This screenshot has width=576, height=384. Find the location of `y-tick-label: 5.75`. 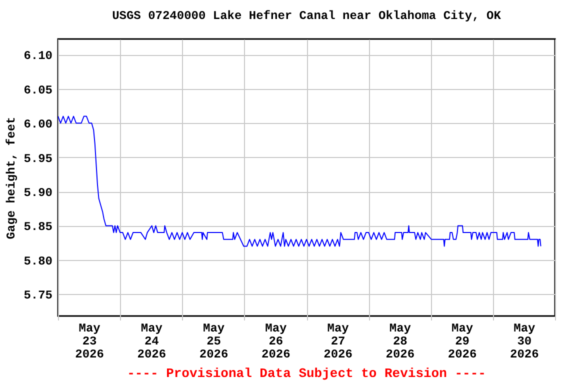

y-tick-label: 5.75 is located at coordinates (38, 295).